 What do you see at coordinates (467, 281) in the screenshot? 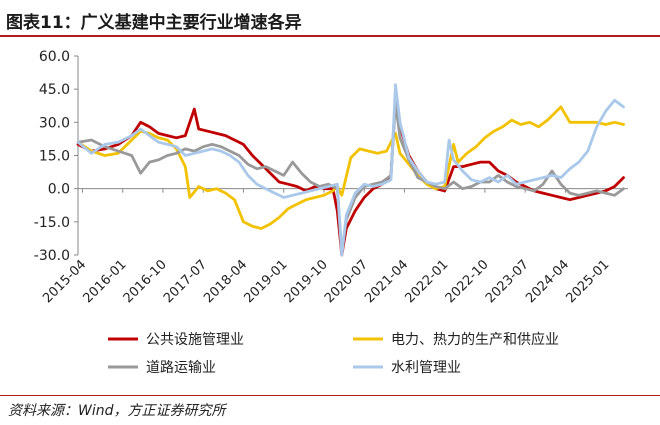
I see `x-tick-label: 2022-10` at bounding box center [467, 281].